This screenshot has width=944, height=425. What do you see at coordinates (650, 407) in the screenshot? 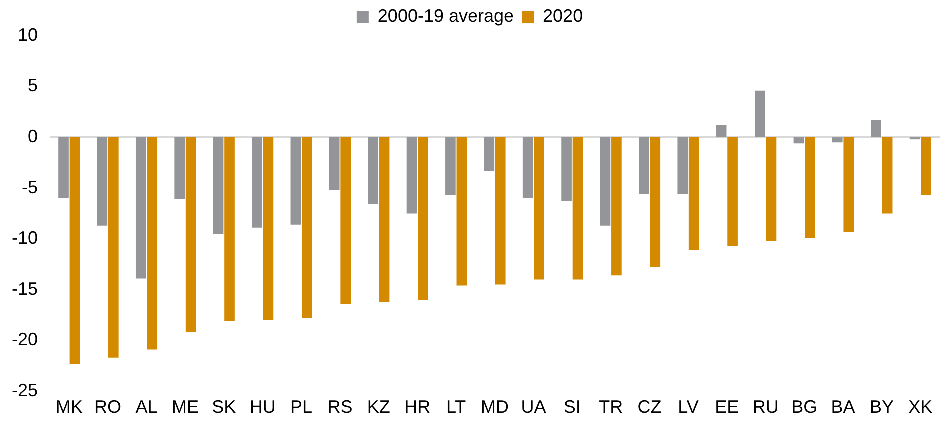
I see `x-tick-label: CZ` at bounding box center [650, 407].